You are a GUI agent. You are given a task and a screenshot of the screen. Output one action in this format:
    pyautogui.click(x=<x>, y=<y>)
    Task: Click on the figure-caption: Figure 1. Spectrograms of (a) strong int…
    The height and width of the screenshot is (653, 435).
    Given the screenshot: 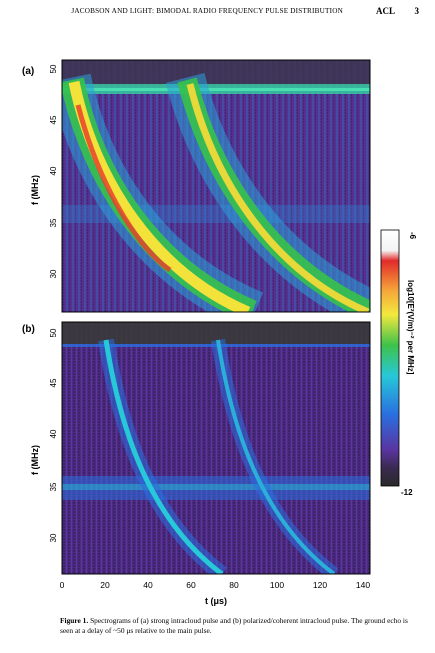 What is the action you would take?
    pyautogui.click(x=240, y=625)
    